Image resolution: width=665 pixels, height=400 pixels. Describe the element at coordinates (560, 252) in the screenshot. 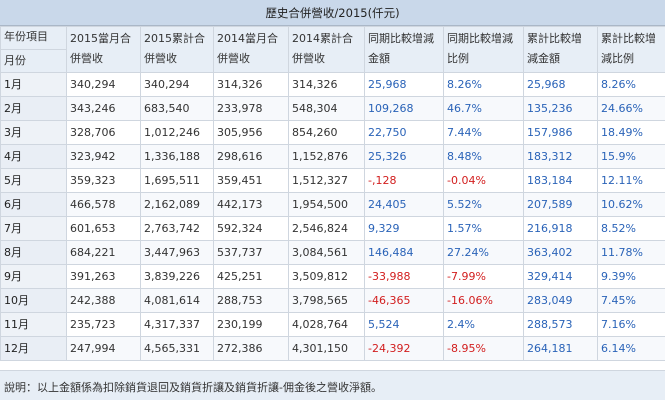

I see `cell-cum-amount: 363,402` at that location.